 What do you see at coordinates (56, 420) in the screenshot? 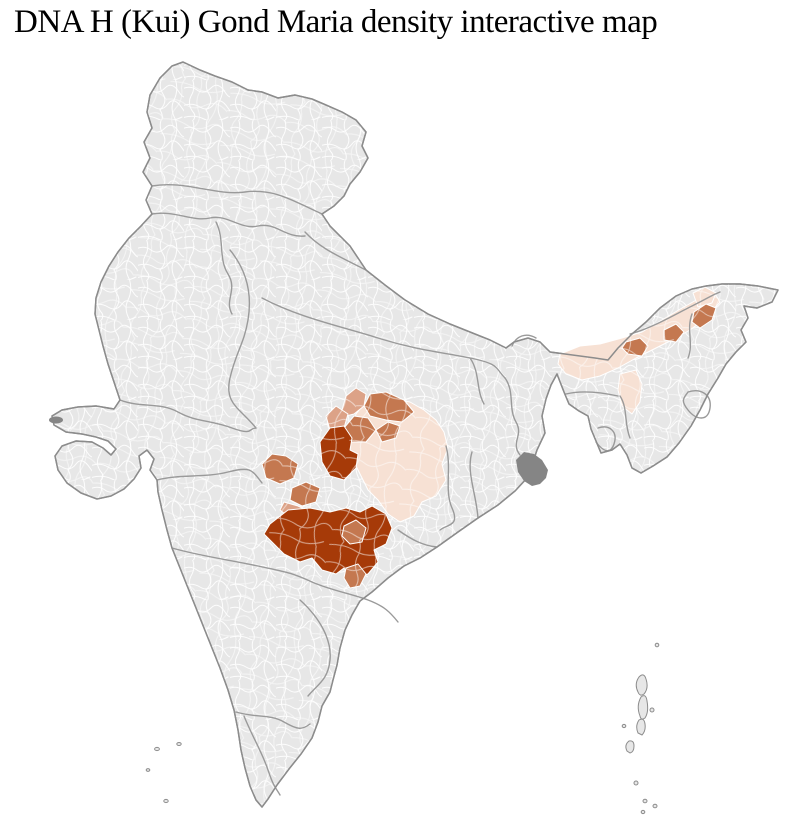
I see `kori-creek-patch` at bounding box center [56, 420].